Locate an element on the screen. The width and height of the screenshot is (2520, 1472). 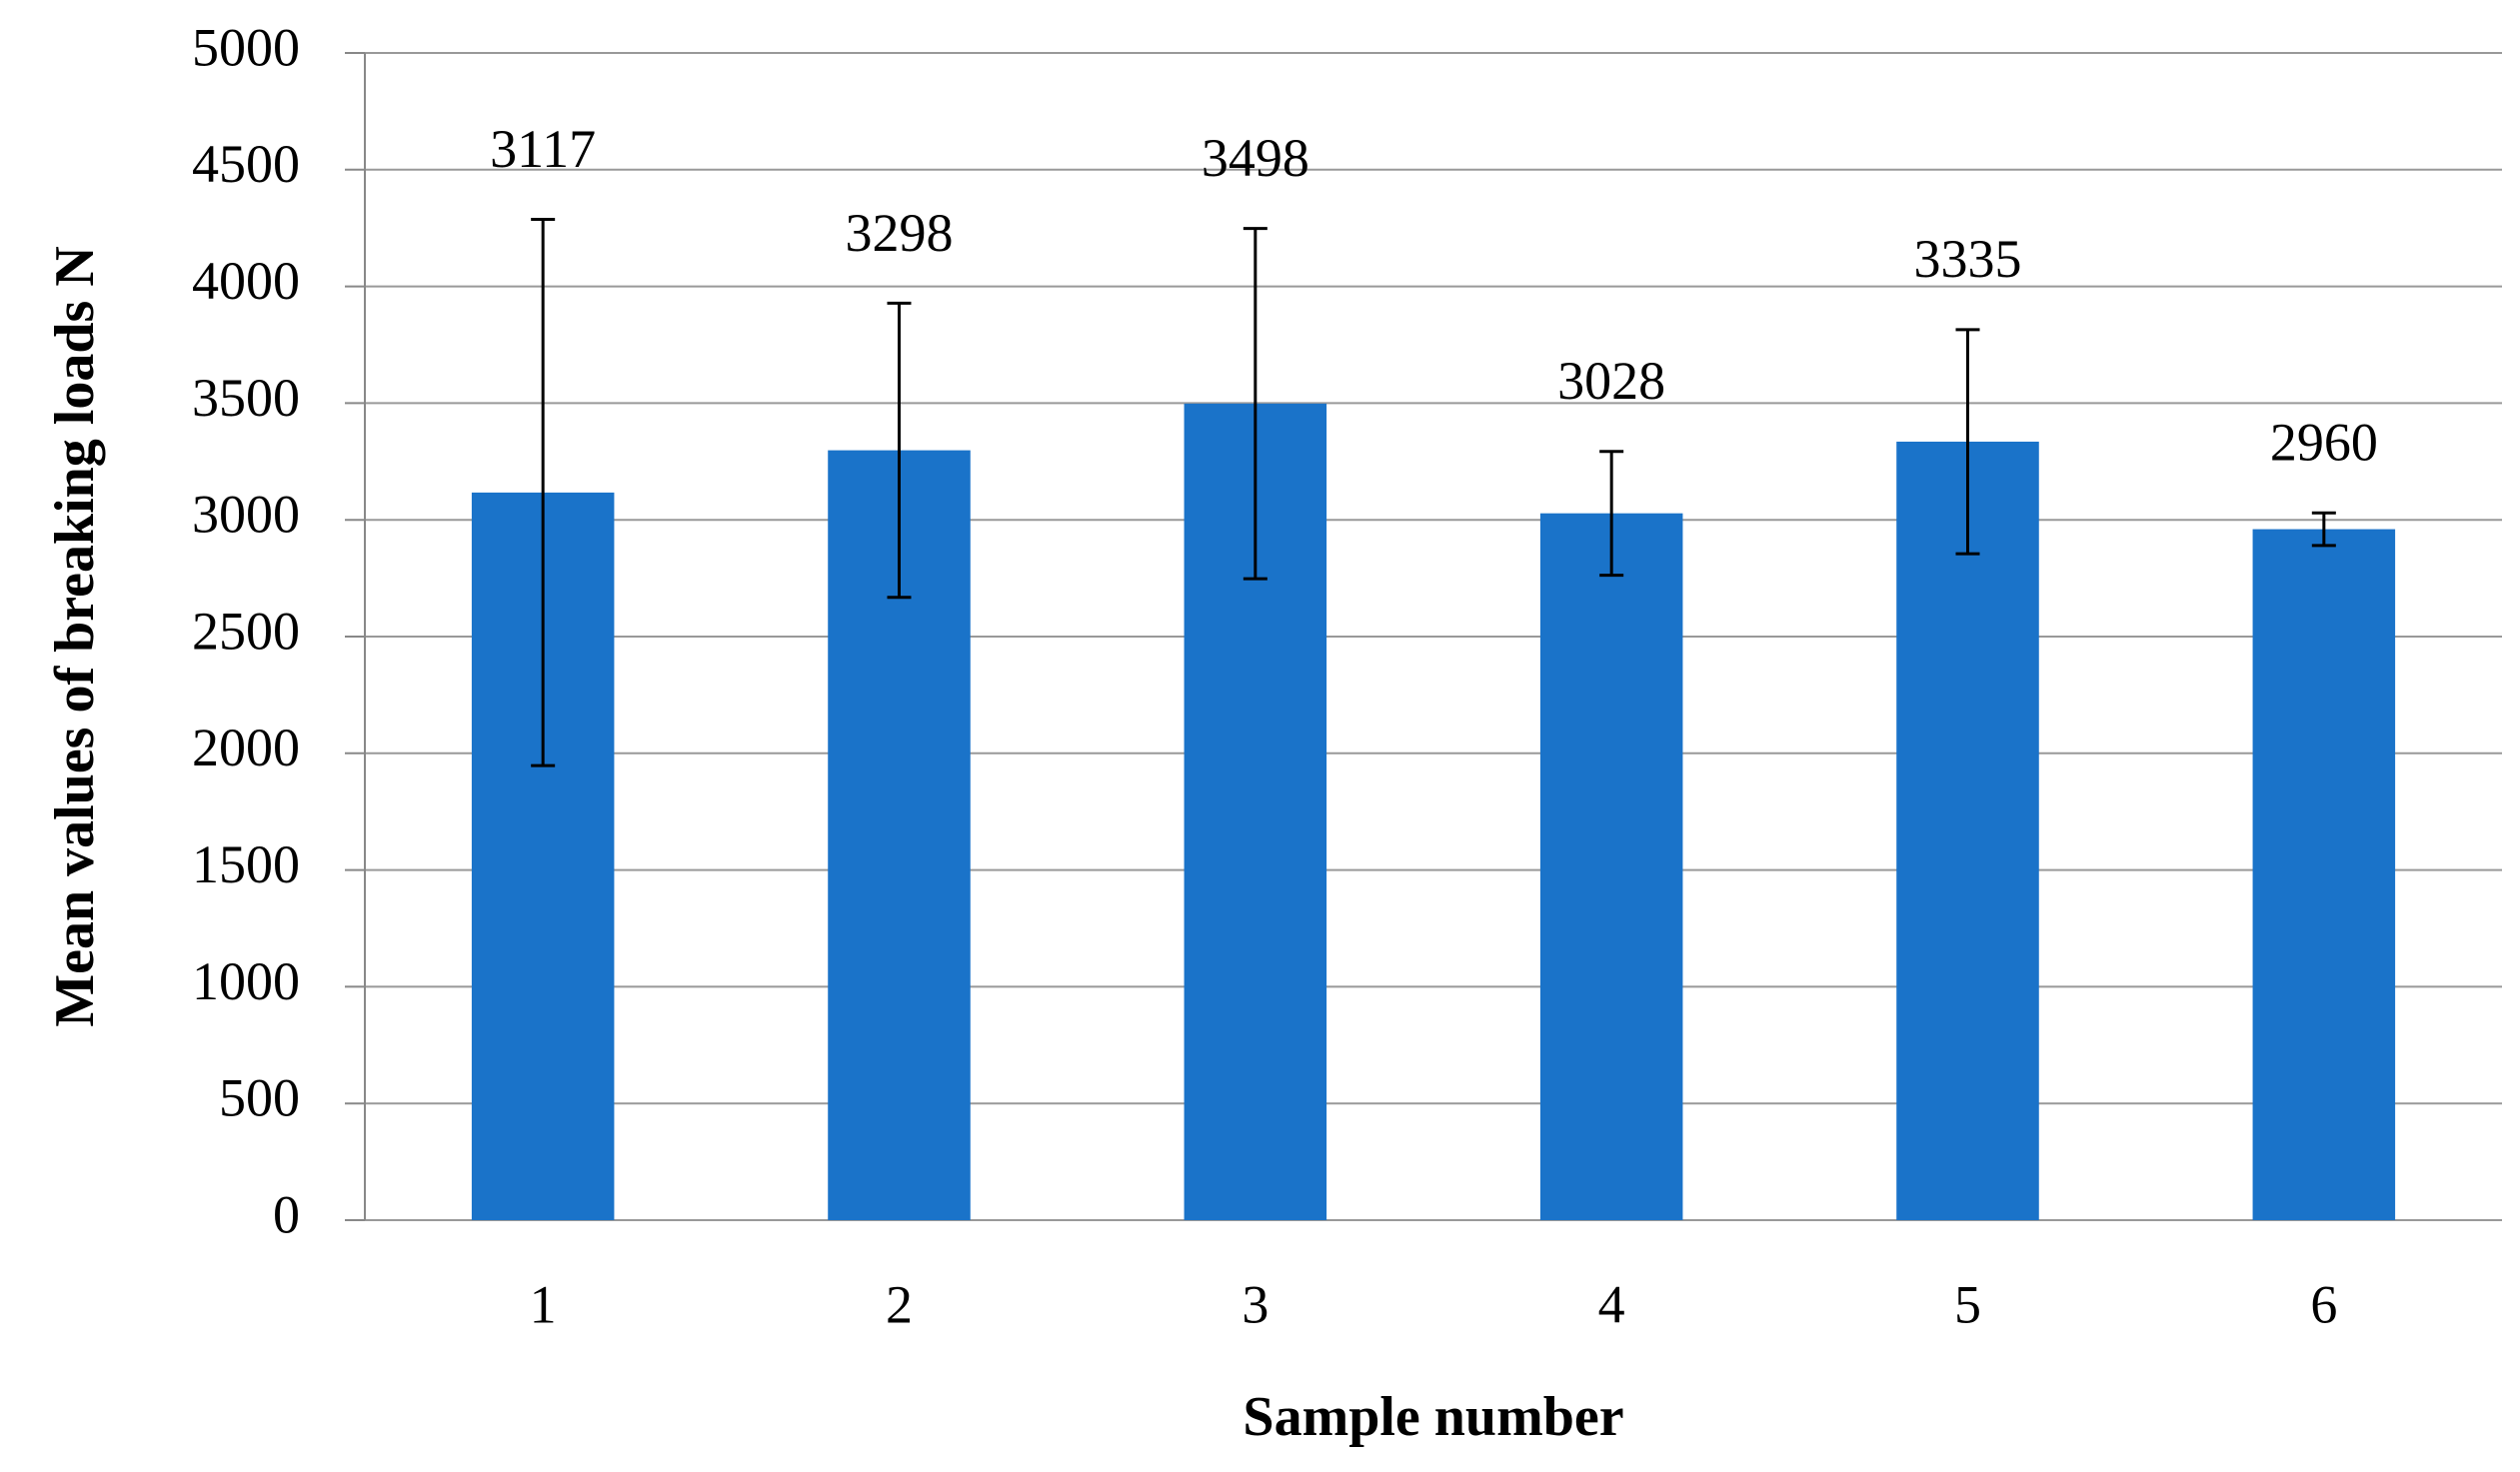
y-axis-title: Mean values of breaking loads N is located at coordinates (75, 636).